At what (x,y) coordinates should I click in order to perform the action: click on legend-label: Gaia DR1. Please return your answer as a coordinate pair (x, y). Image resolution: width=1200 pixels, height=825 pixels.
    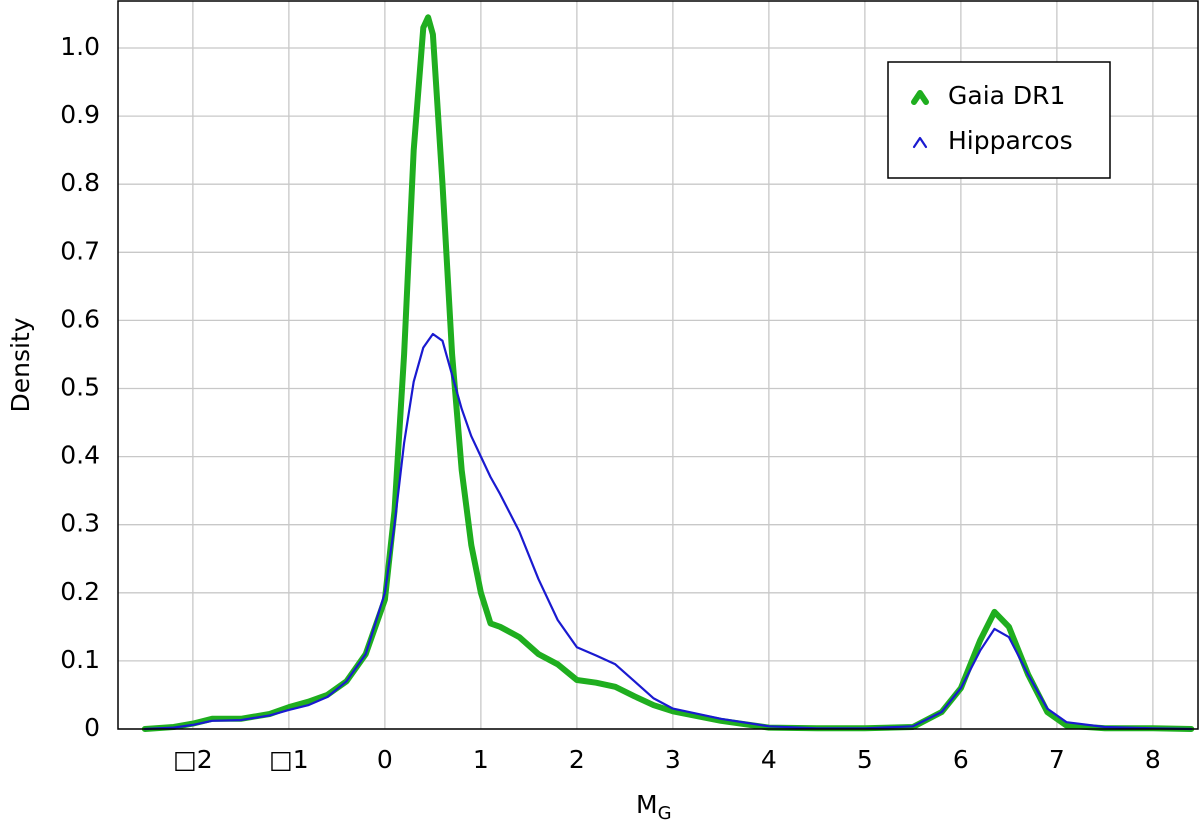
    Looking at the image, I should click on (1006, 95).